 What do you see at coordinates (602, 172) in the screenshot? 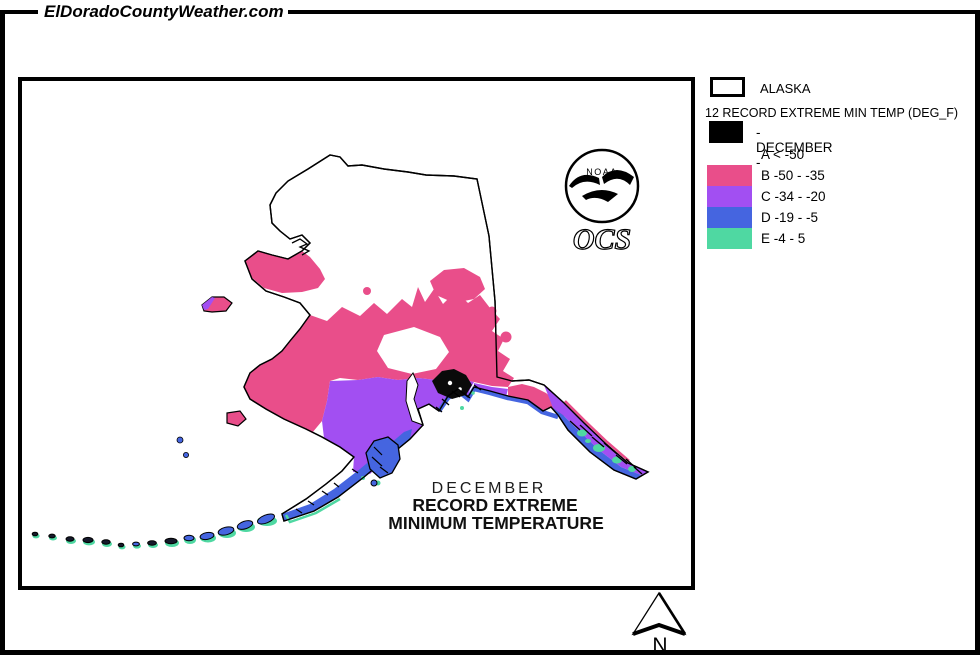
I see `noaa-logo-text: NOAA` at bounding box center [602, 172].